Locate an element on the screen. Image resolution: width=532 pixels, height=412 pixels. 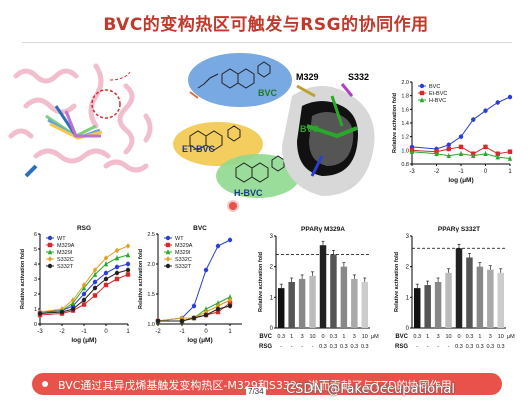
et-bvc-compound-label: ET-BVC is located at coordinates (199, 149).